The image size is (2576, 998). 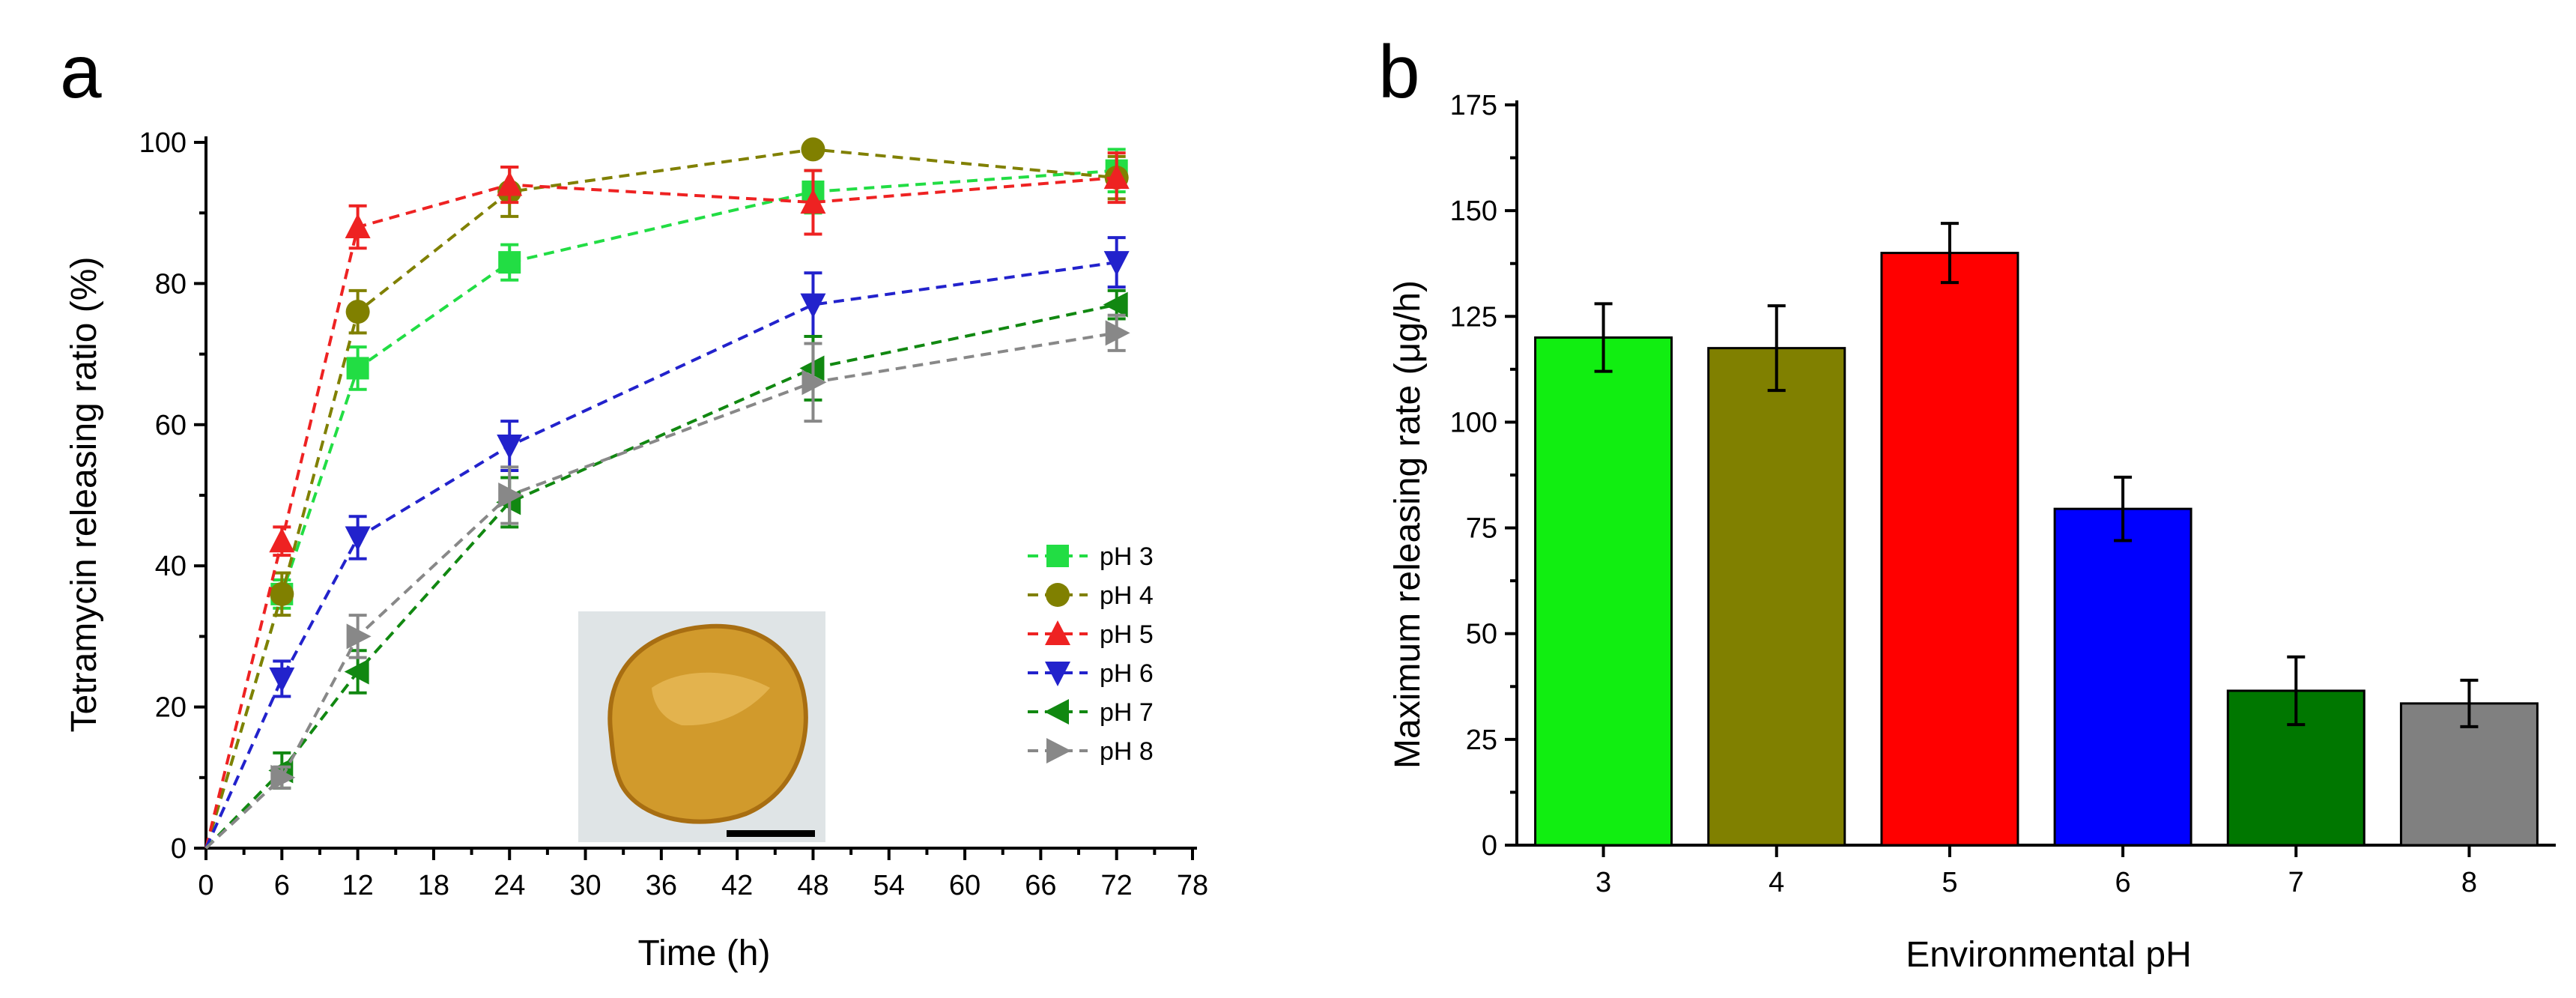 What do you see at coordinates (171, 708) in the screenshot?
I see `panel-a-y-tick-label: 20` at bounding box center [171, 708].